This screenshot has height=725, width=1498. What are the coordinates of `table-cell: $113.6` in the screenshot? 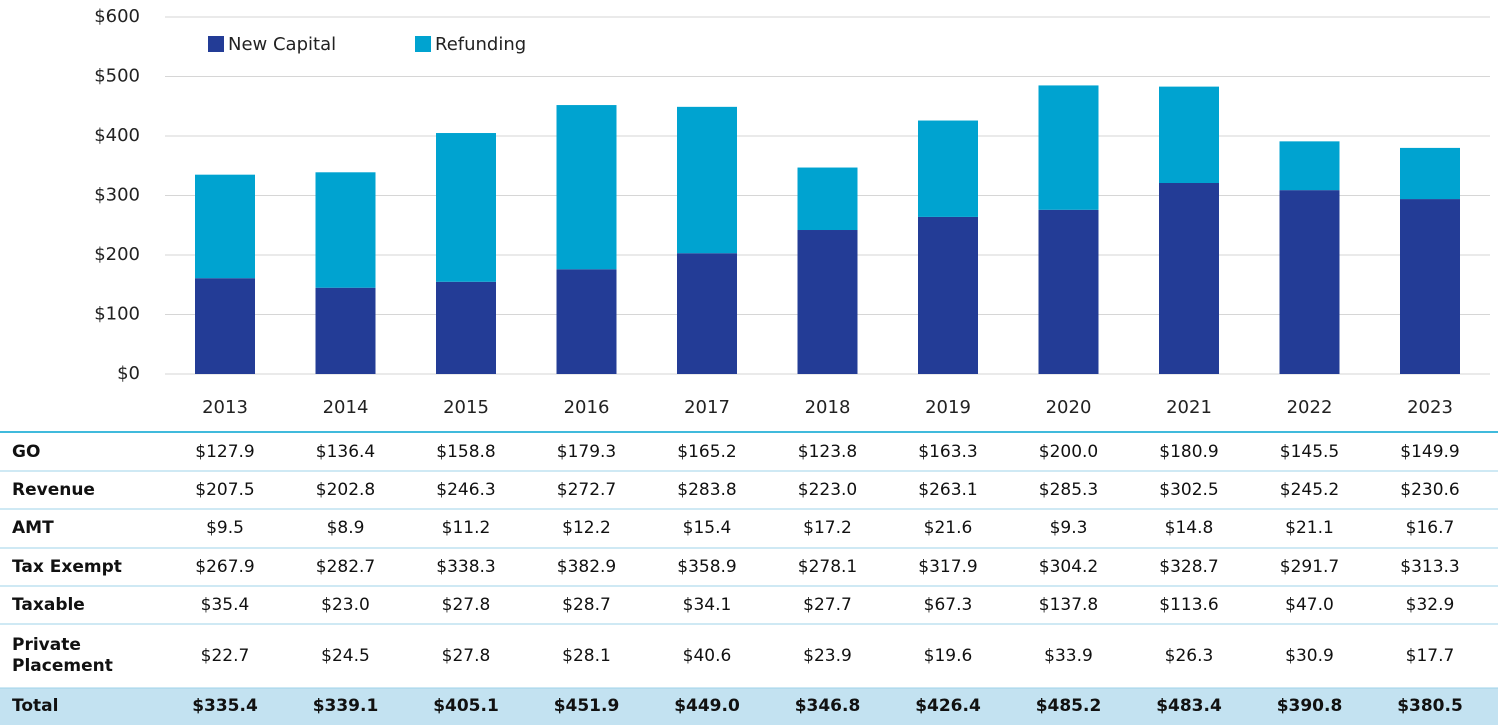 It's located at (1189, 604).